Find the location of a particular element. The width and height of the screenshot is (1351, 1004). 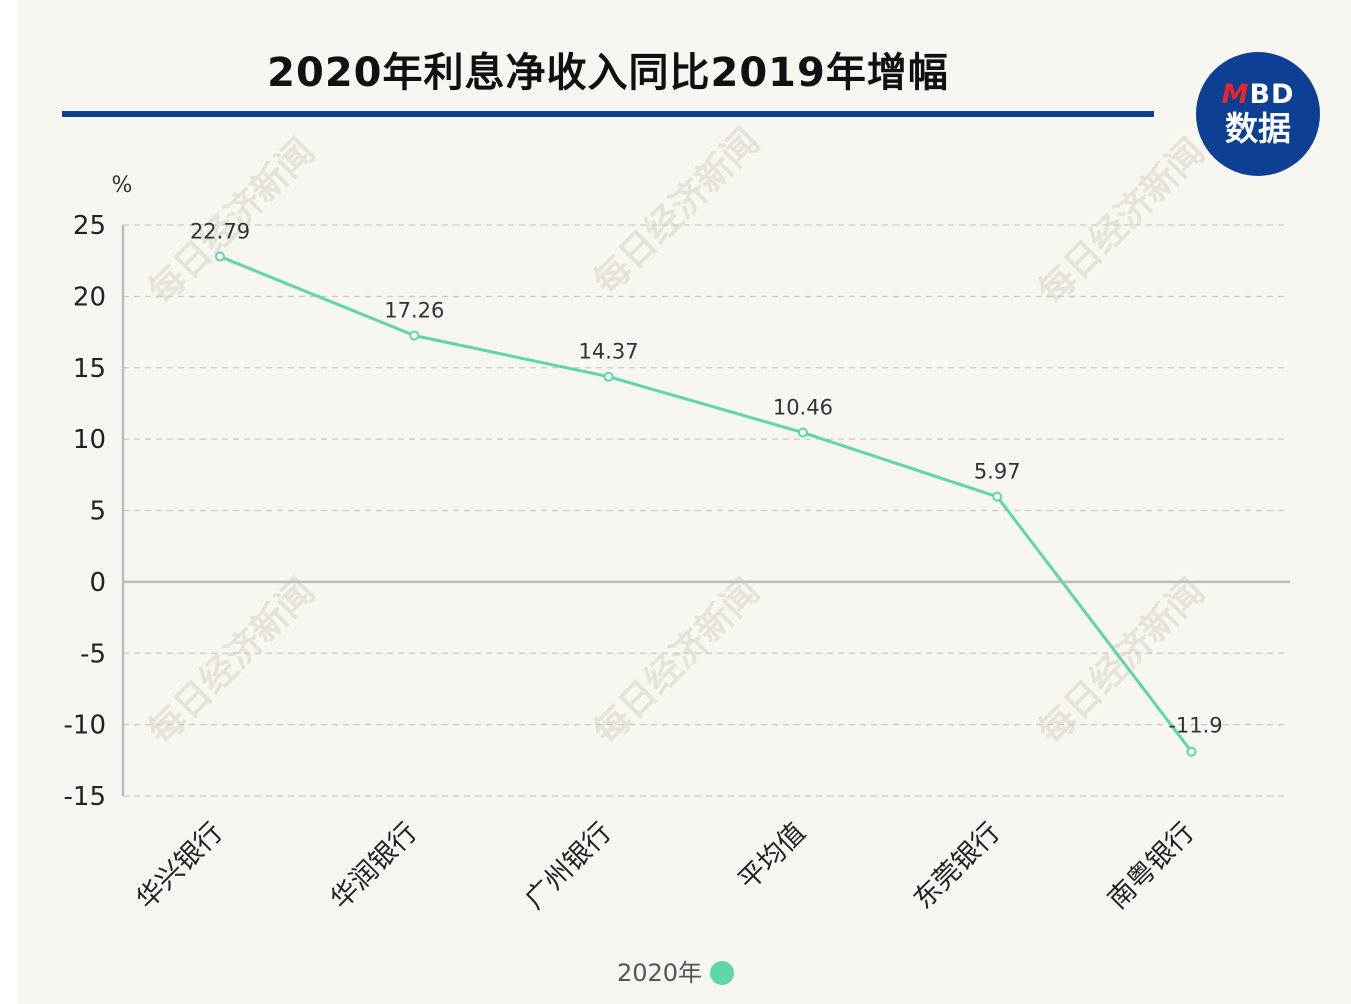

y-tick-label-3: 10 is located at coordinates (89, 440).